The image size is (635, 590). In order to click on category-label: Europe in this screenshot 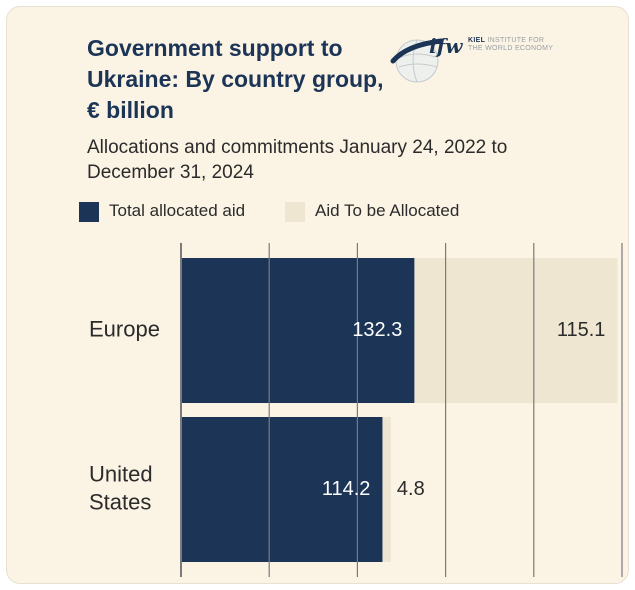, I will do `click(124, 328)`.